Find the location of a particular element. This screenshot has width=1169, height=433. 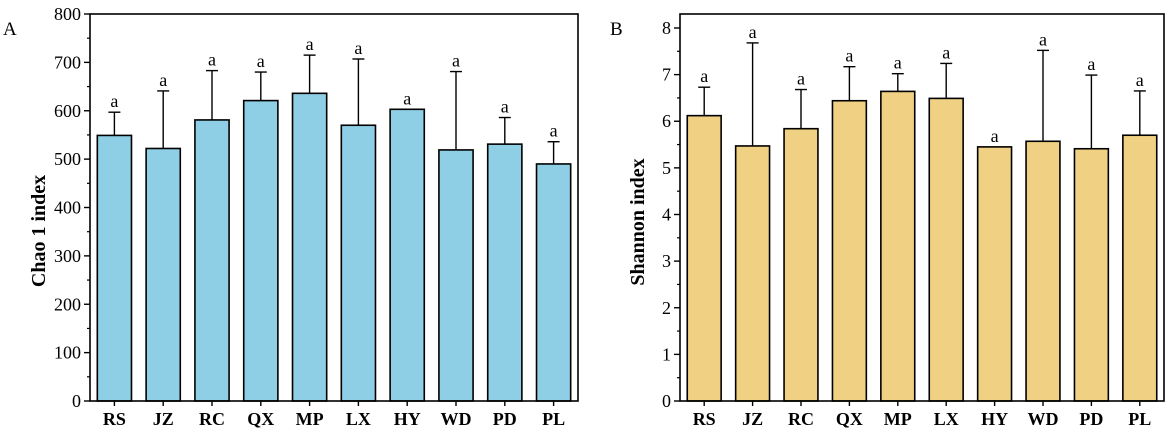

panel-a-y-tick-label-4: 400 is located at coordinates (67, 208).